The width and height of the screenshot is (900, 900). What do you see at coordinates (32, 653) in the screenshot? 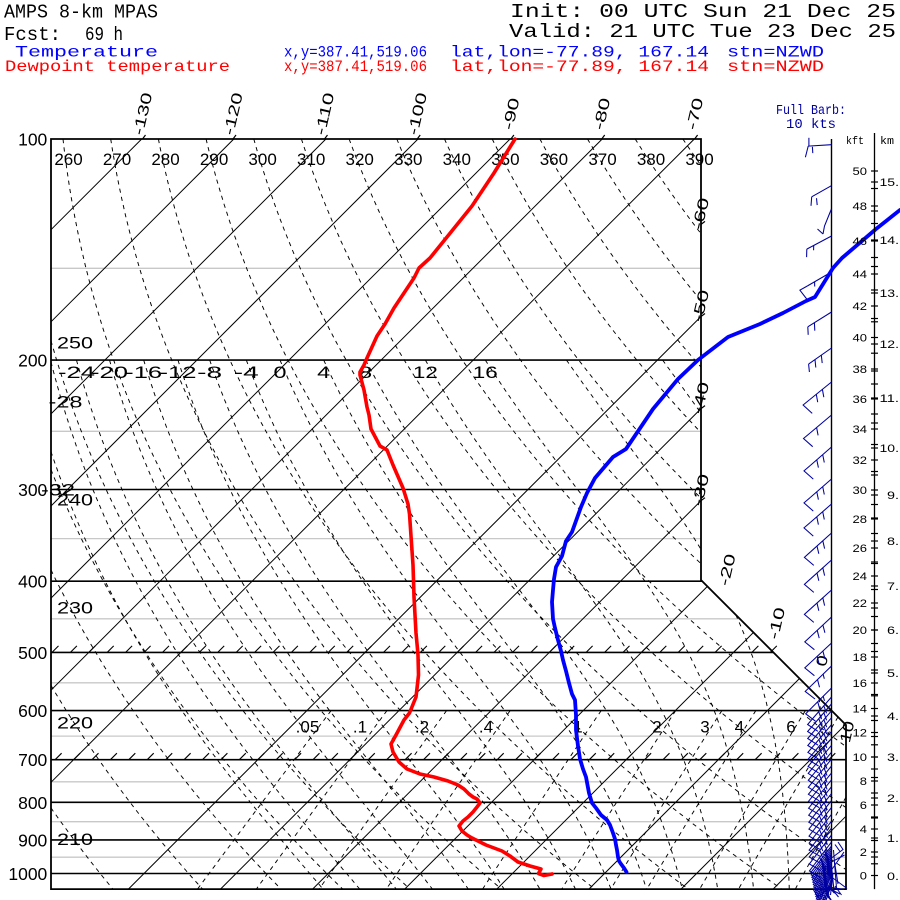
I see `svg-text: 500` at bounding box center [32, 653].